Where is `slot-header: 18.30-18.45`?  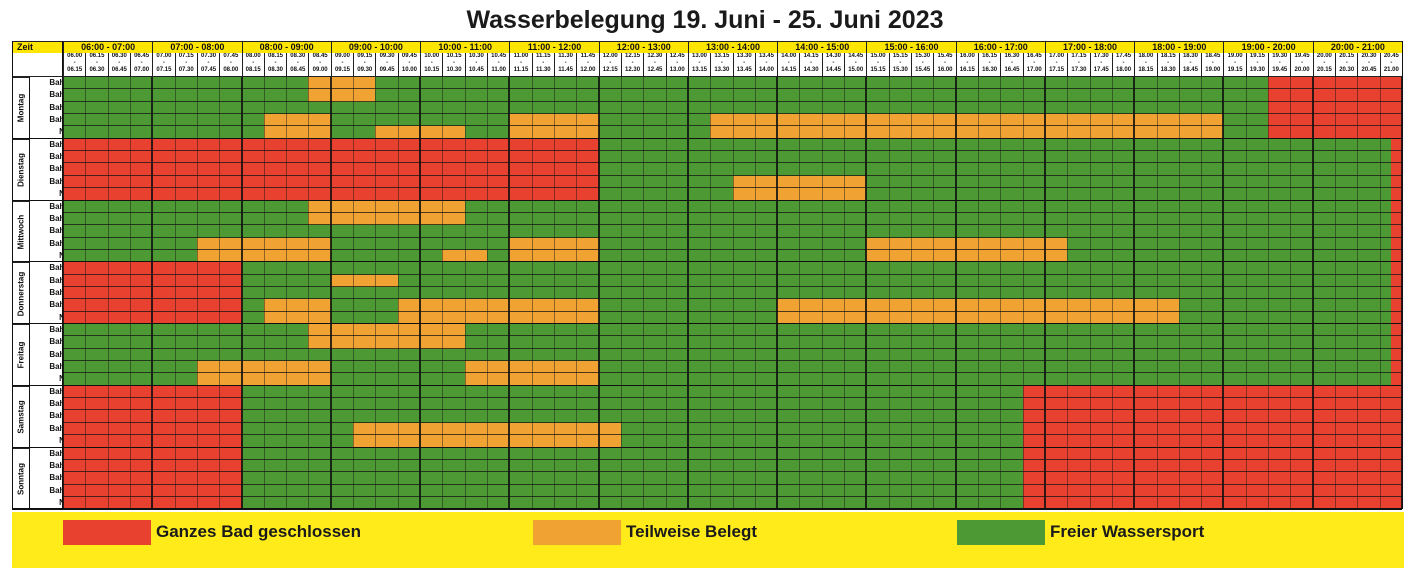
slot-header: 18.30-18.45 is located at coordinates (1190, 64).